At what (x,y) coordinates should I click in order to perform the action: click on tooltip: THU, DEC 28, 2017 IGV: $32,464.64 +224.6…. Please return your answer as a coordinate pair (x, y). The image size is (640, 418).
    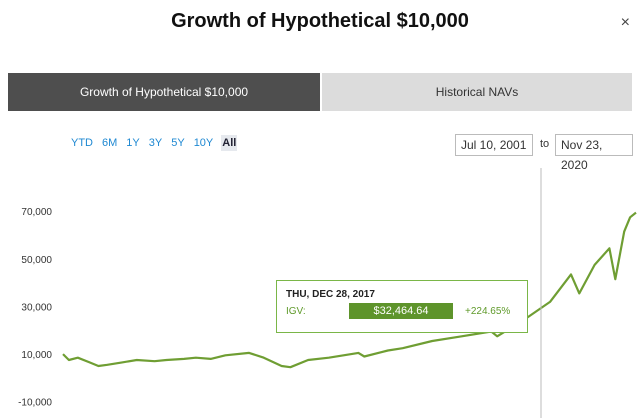
    Looking at the image, I should click on (402, 306).